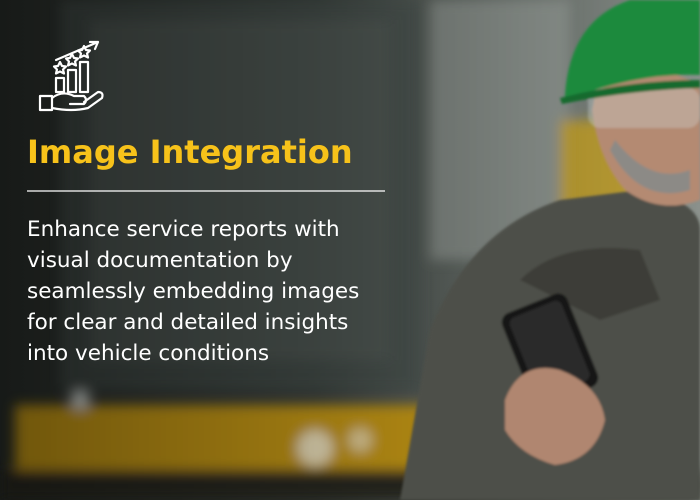 This screenshot has width=700, height=500. What do you see at coordinates (71, 76) in the screenshot?
I see `rating-icon` at bounding box center [71, 76].